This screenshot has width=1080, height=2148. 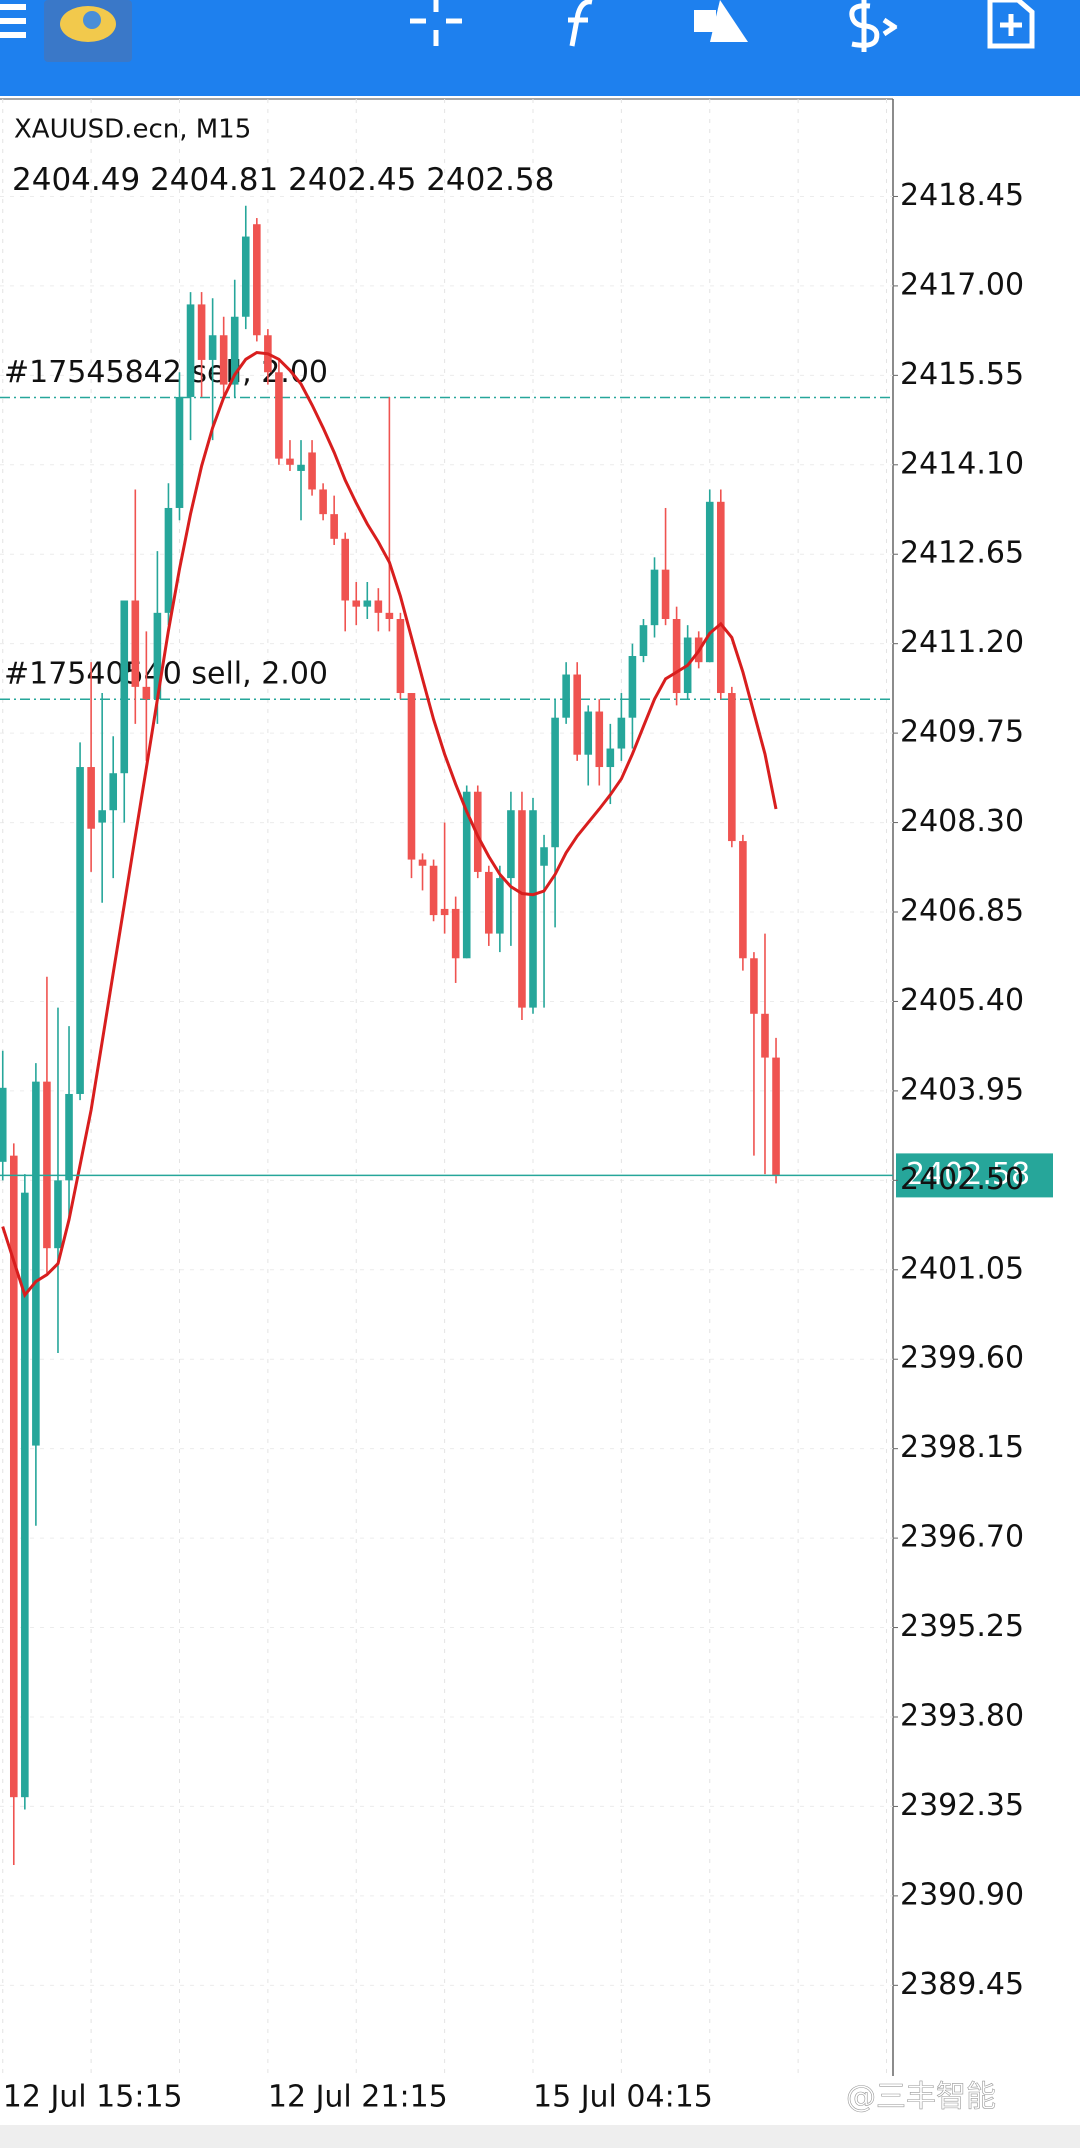 I want to click on chart-title: XAUUSD.ecn, M15, so click(x=132, y=130).